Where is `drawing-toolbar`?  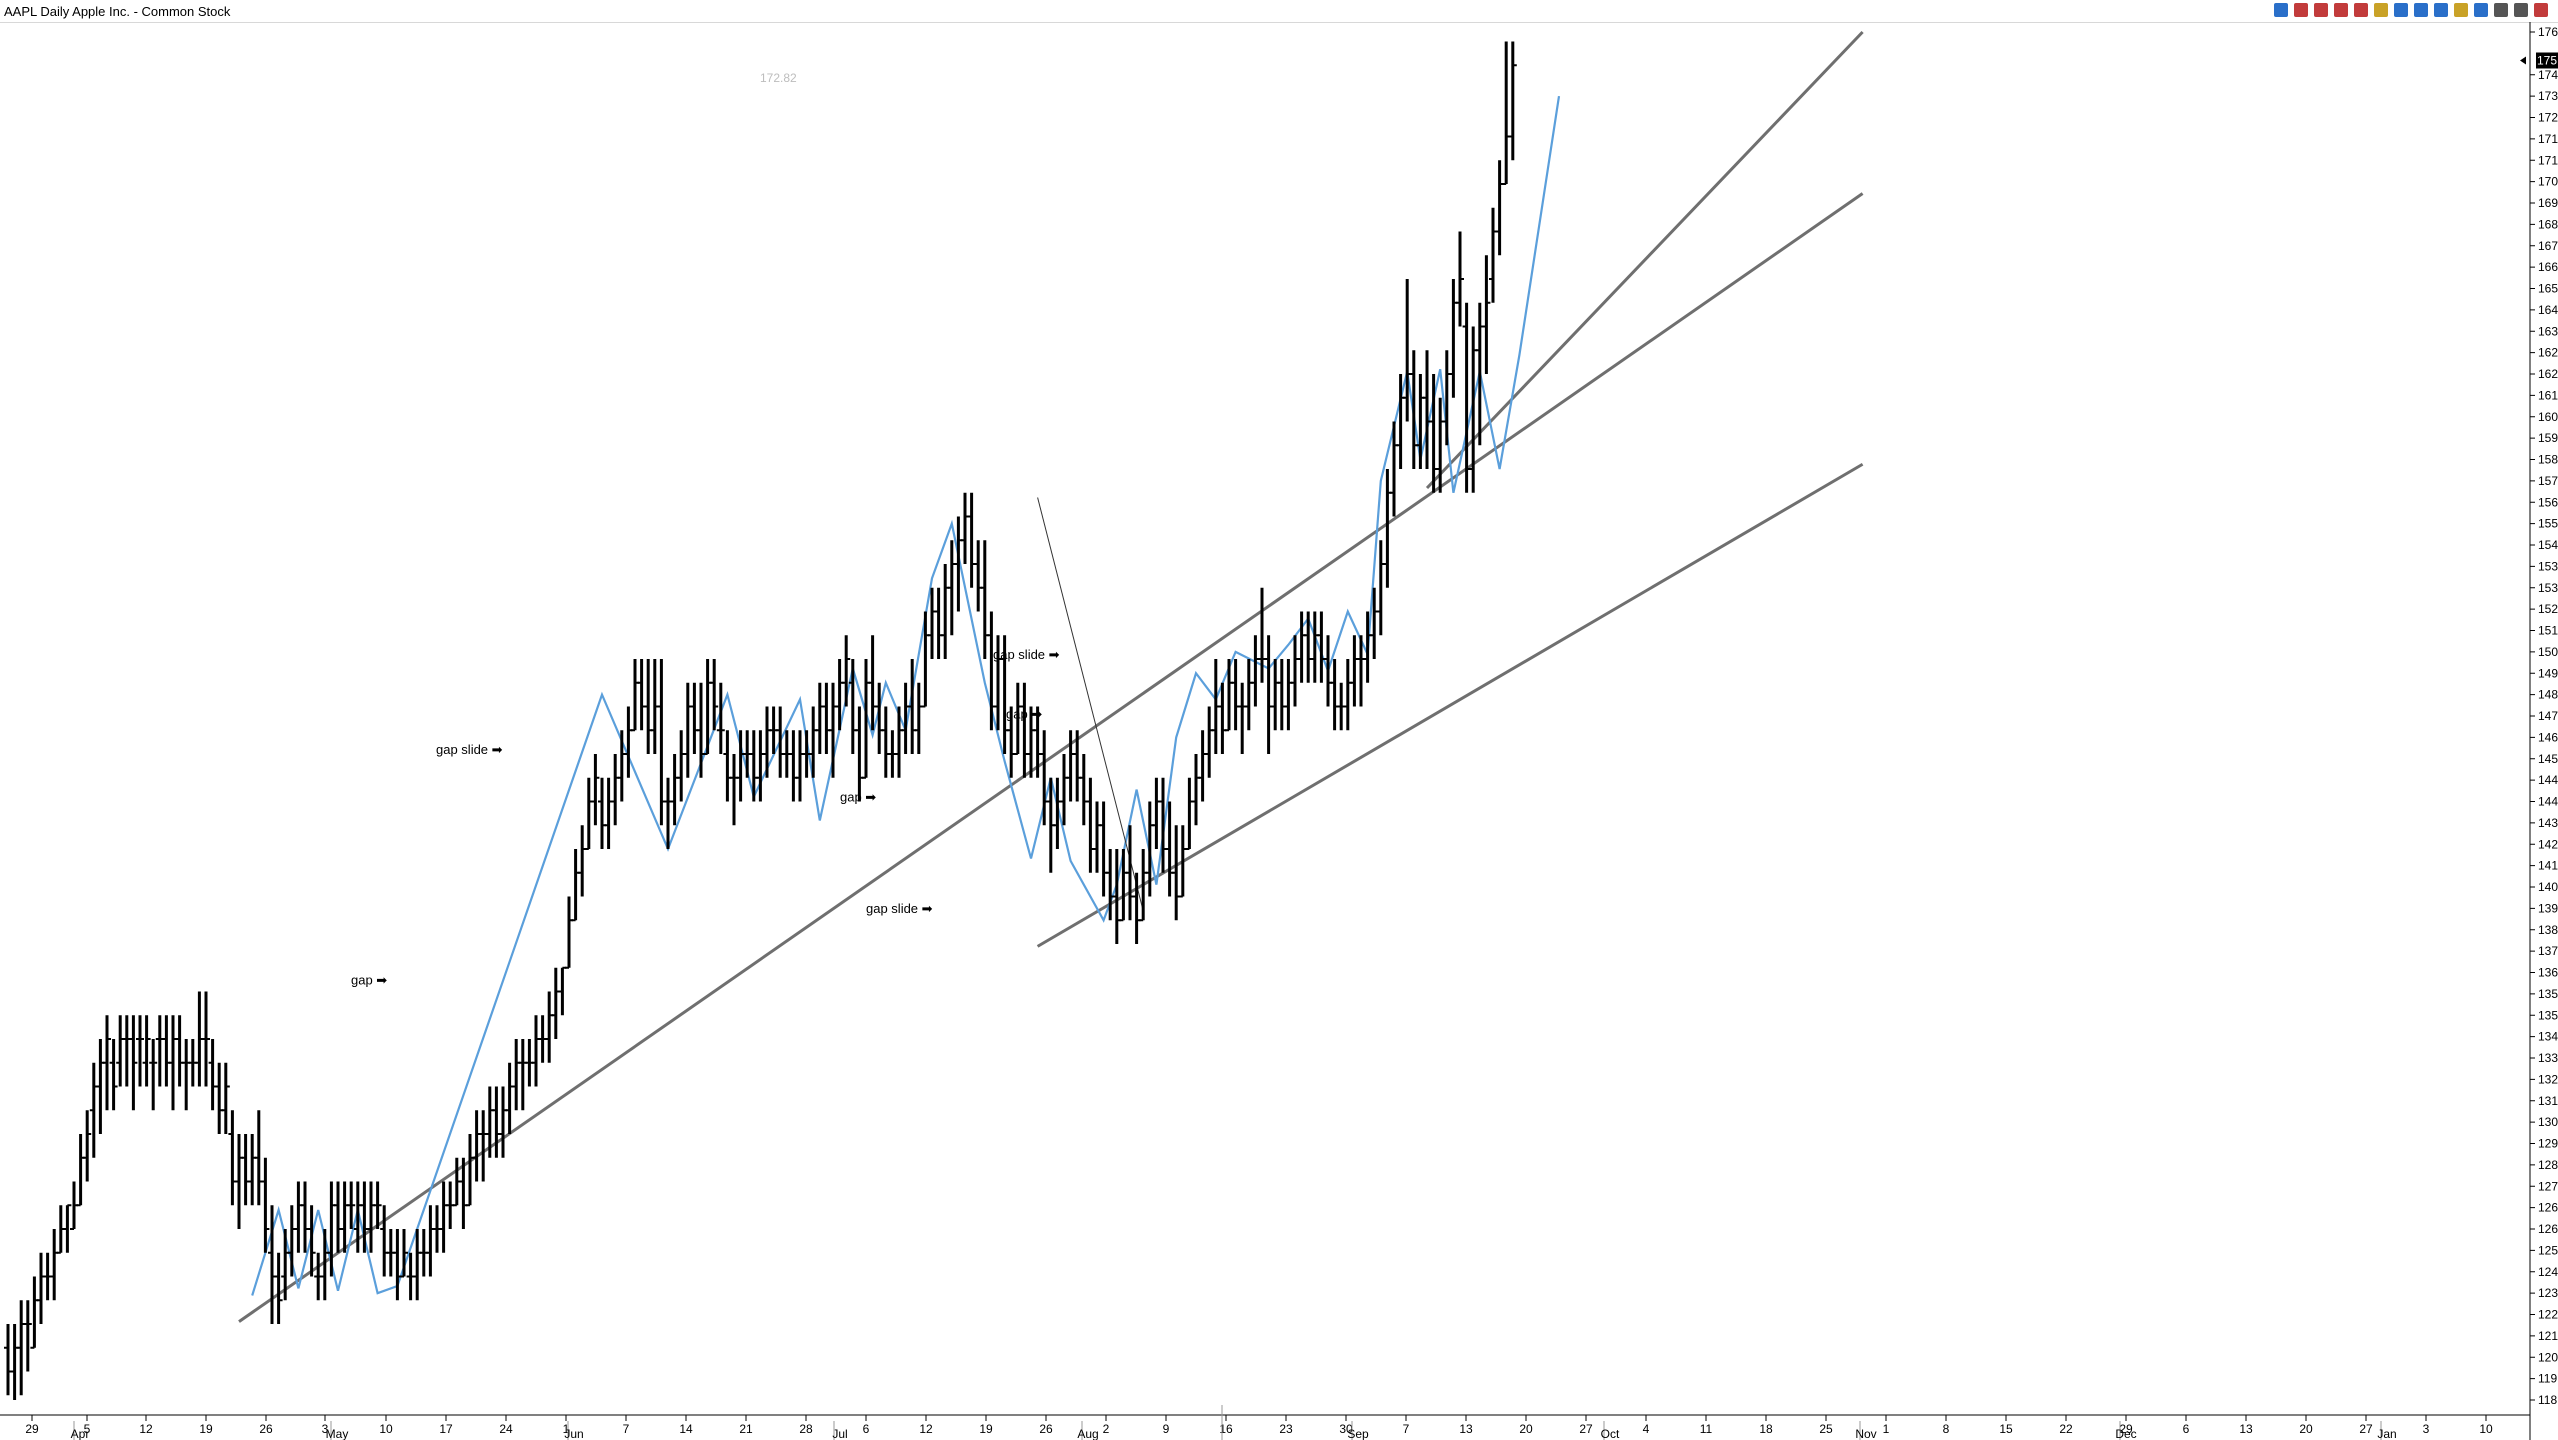 drawing-toolbar is located at coordinates (2411, 11).